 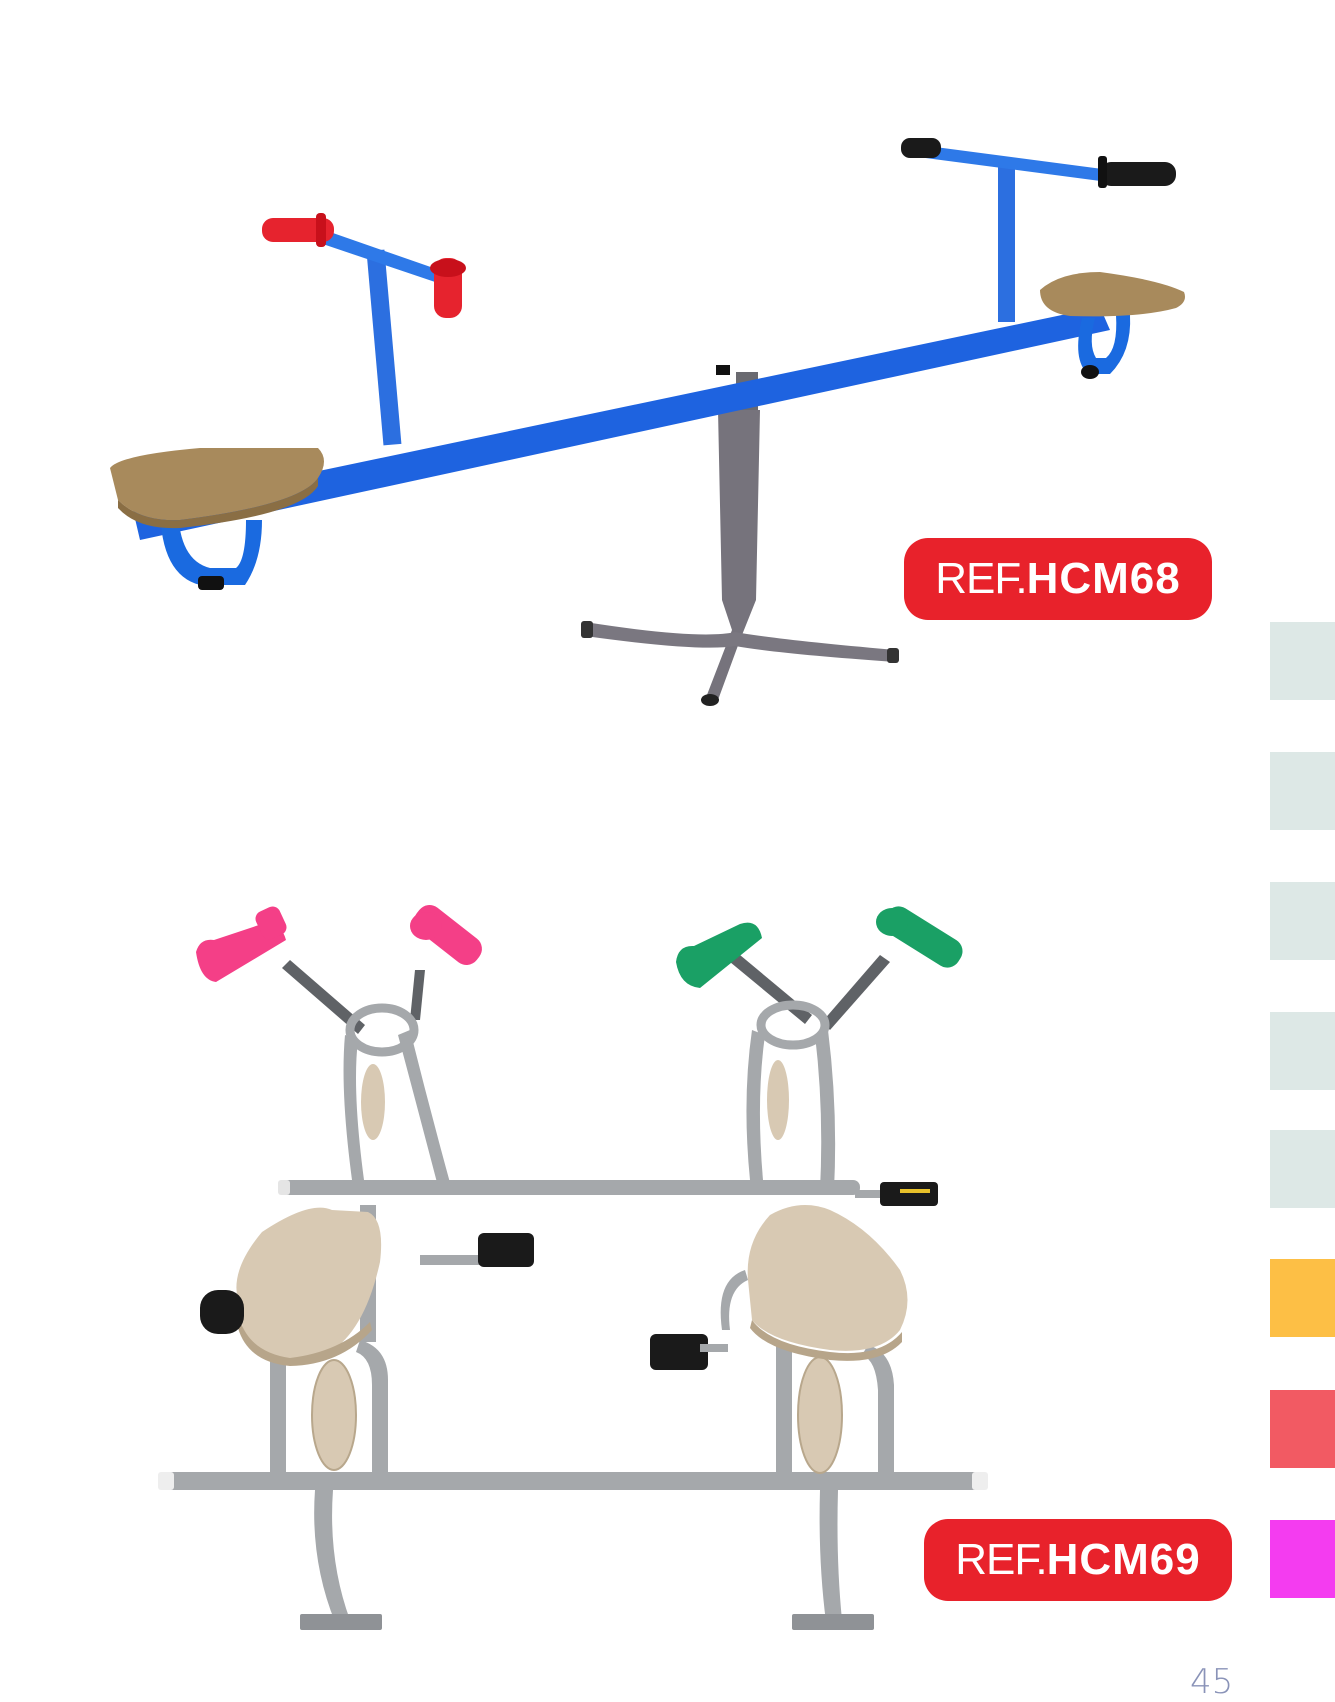 What do you see at coordinates (448, 288) in the screenshot?
I see `seesaw-red-grip-right` at bounding box center [448, 288].